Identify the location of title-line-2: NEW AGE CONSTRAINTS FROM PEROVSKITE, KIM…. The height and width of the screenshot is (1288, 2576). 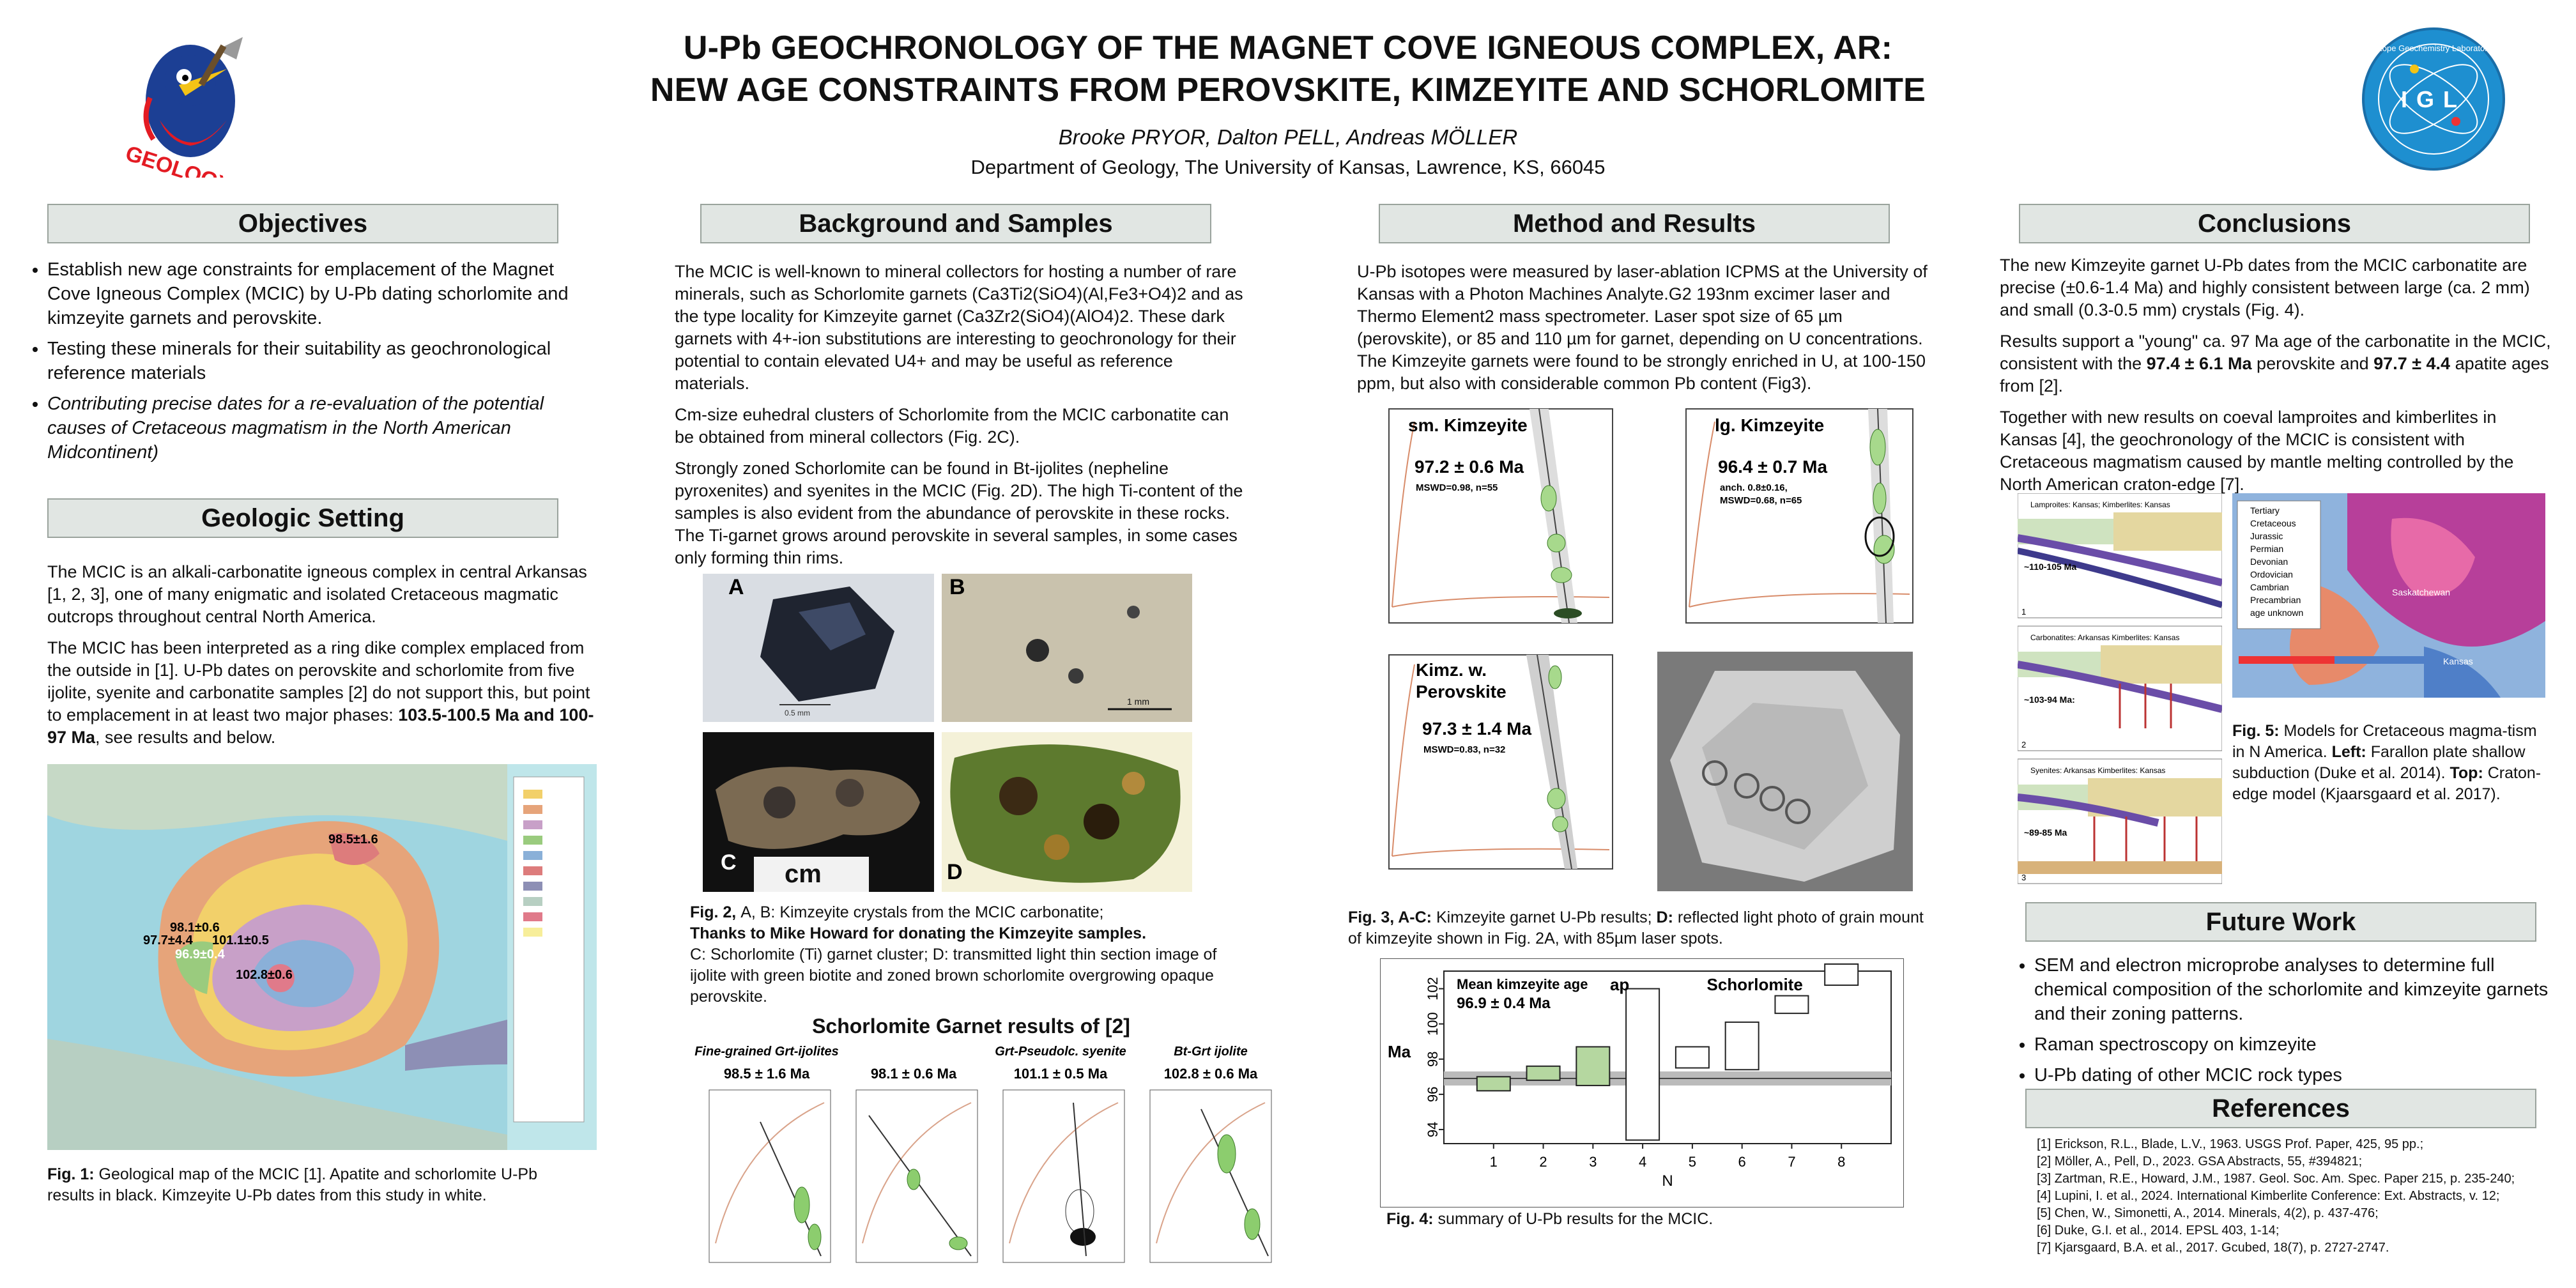
(1288, 90).